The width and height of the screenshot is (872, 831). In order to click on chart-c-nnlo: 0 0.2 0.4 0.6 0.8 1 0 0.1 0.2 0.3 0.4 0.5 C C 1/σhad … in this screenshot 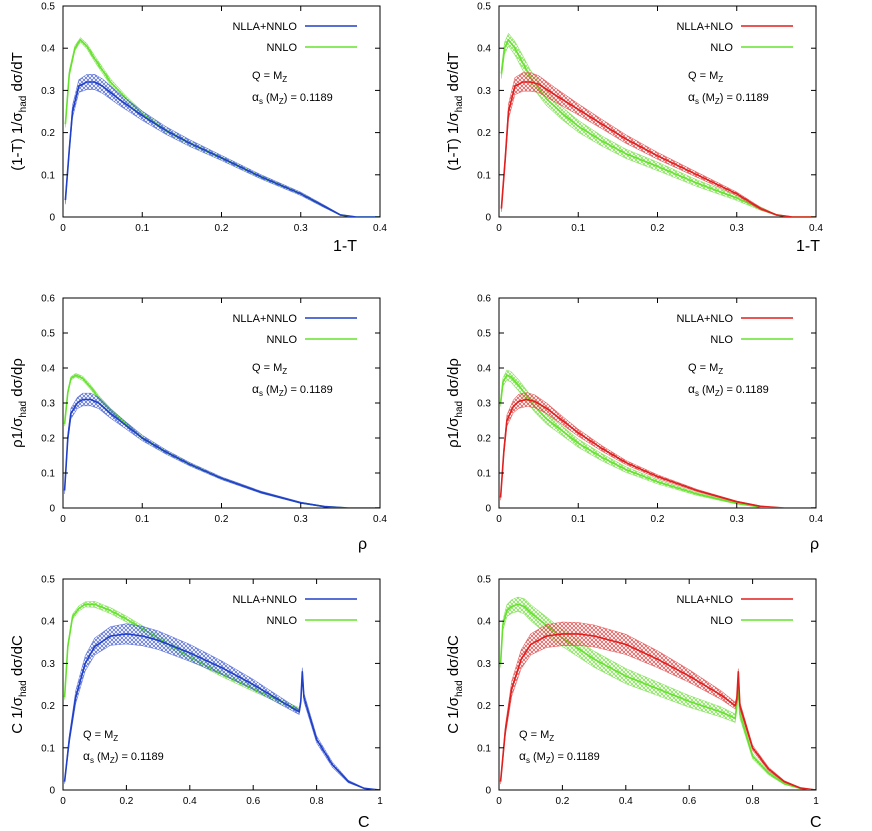, I will do `click(196, 703)`.